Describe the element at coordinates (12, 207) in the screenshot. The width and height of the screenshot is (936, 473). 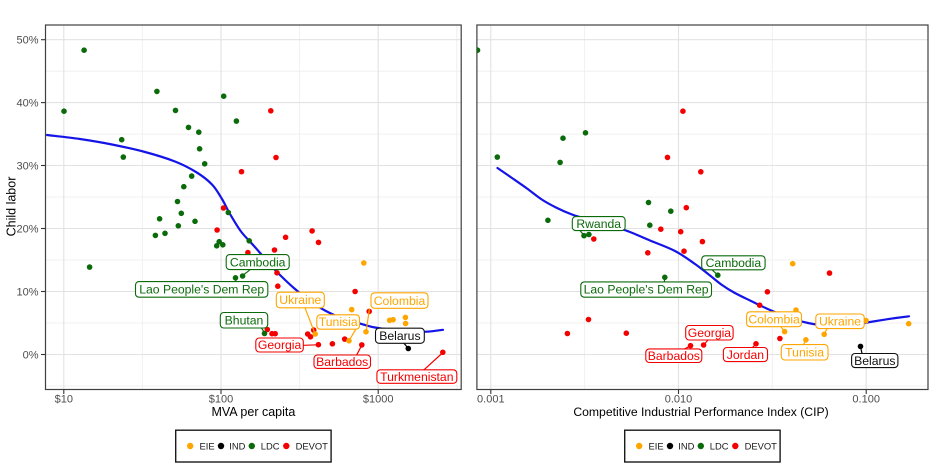
I see `svg-text: Child labor` at that location.